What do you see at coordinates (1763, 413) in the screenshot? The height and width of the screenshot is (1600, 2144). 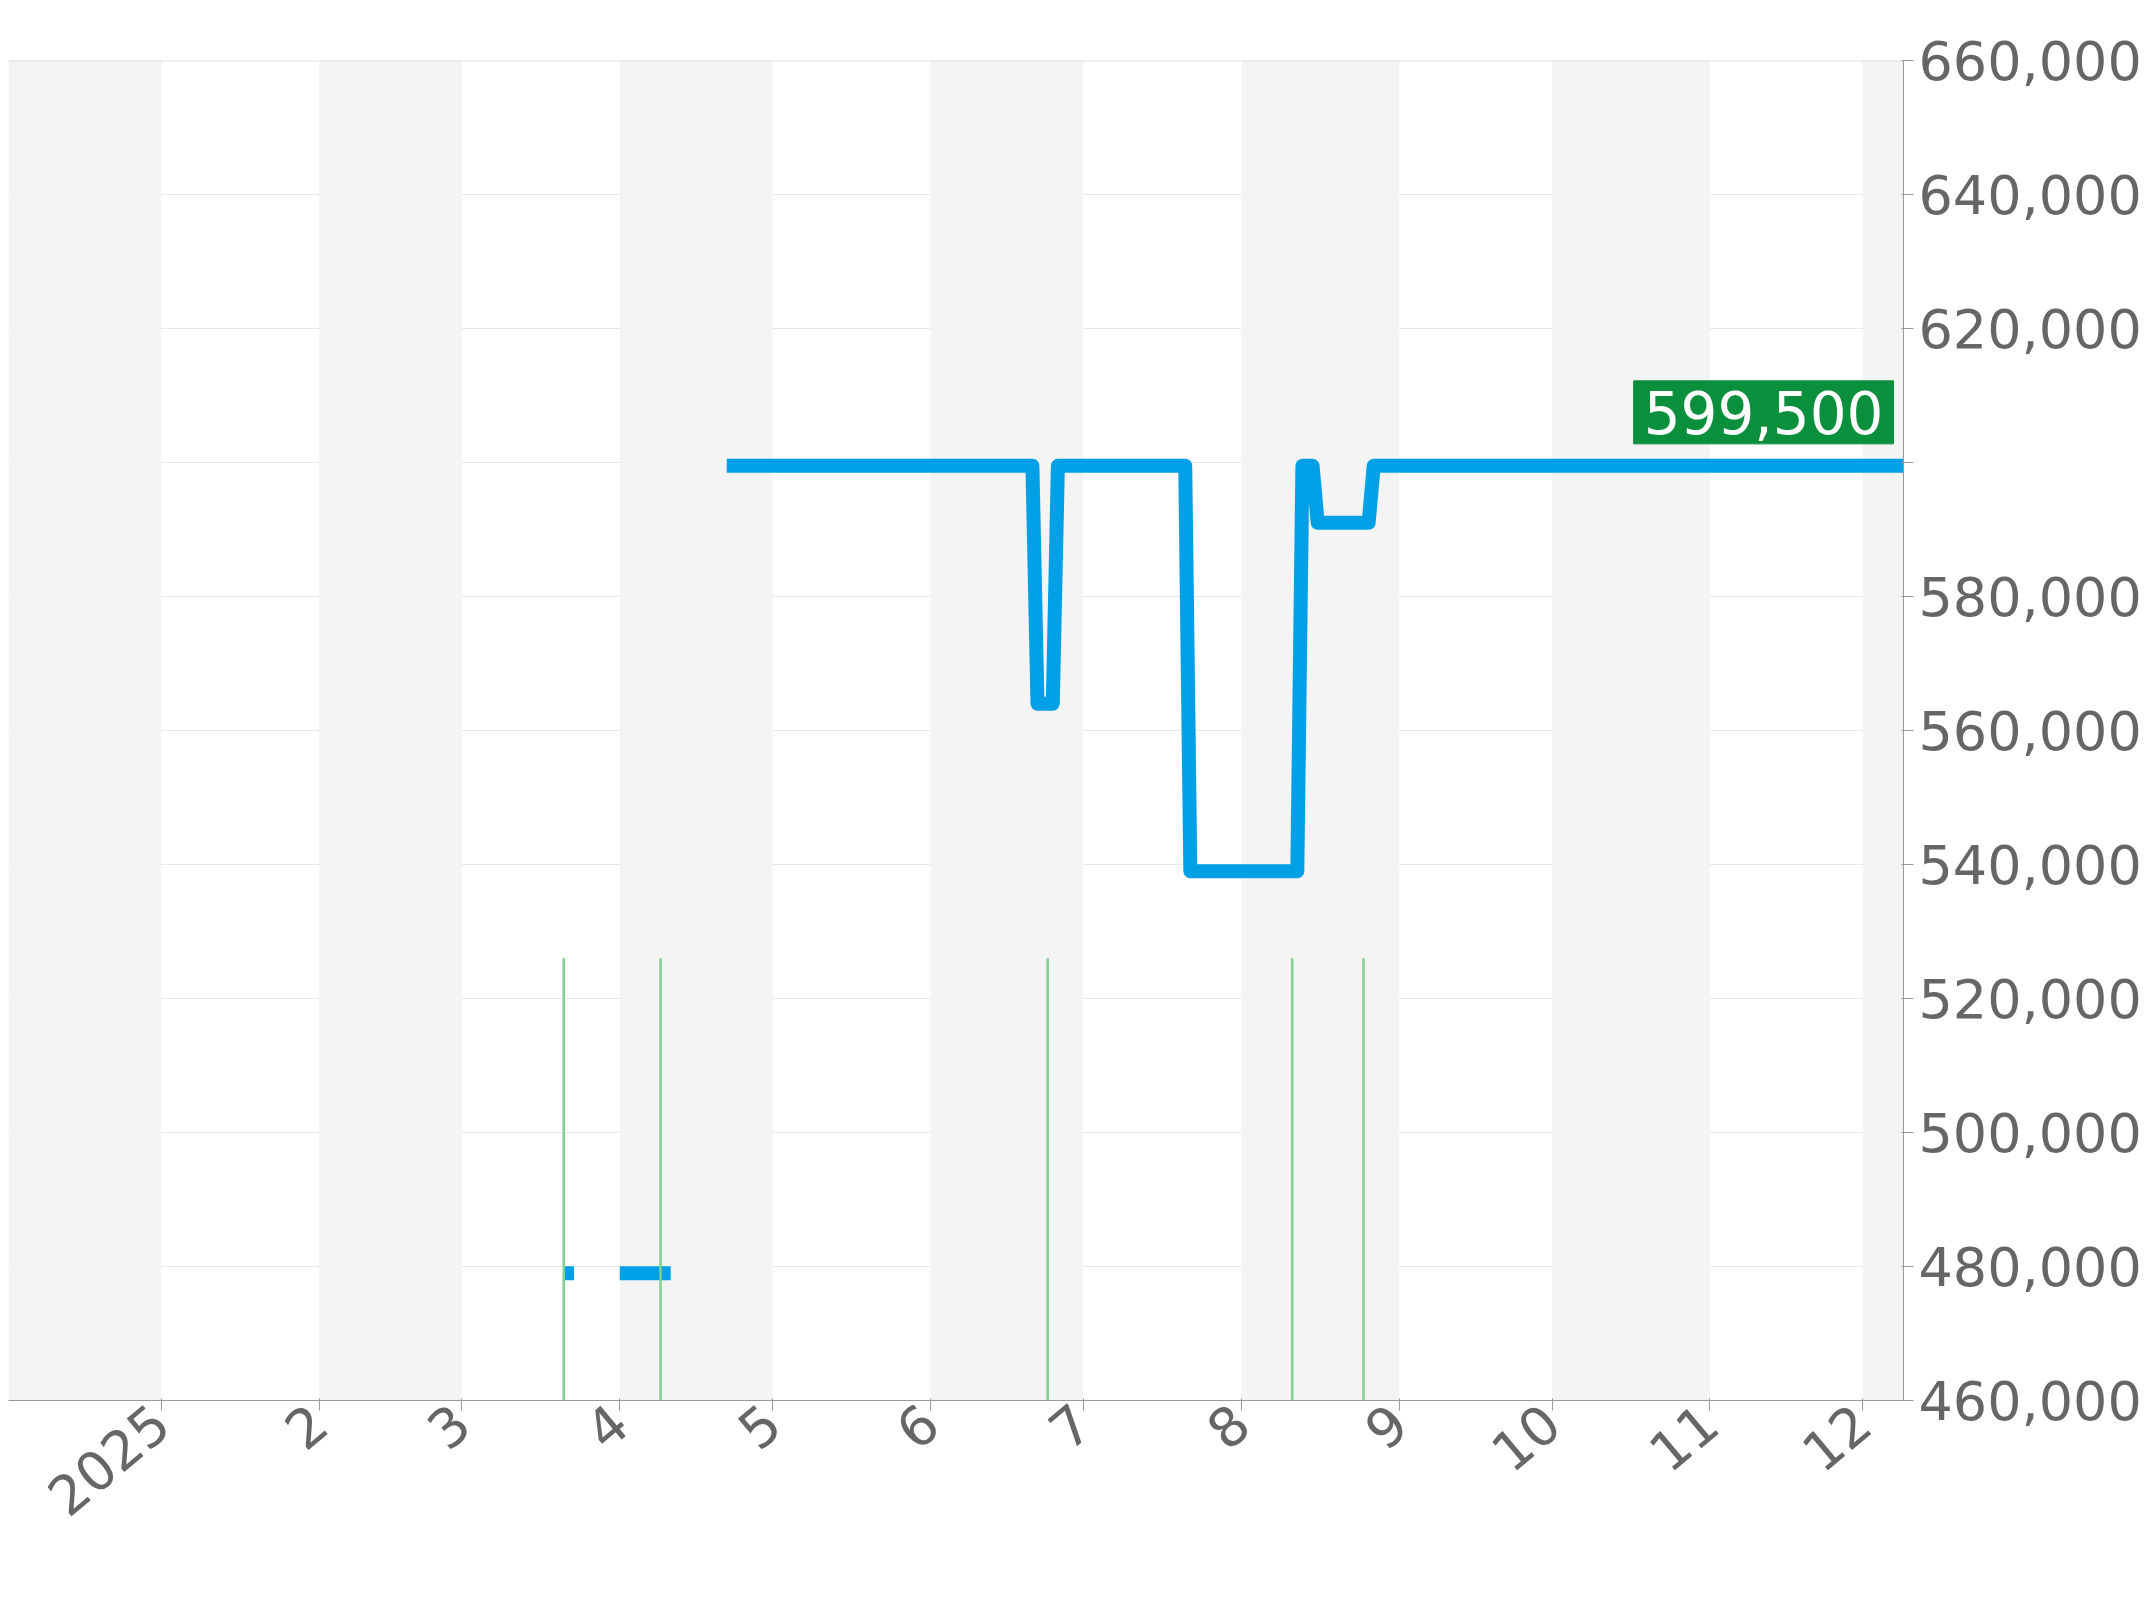 I see `annotation: 599,500` at bounding box center [1763, 413].